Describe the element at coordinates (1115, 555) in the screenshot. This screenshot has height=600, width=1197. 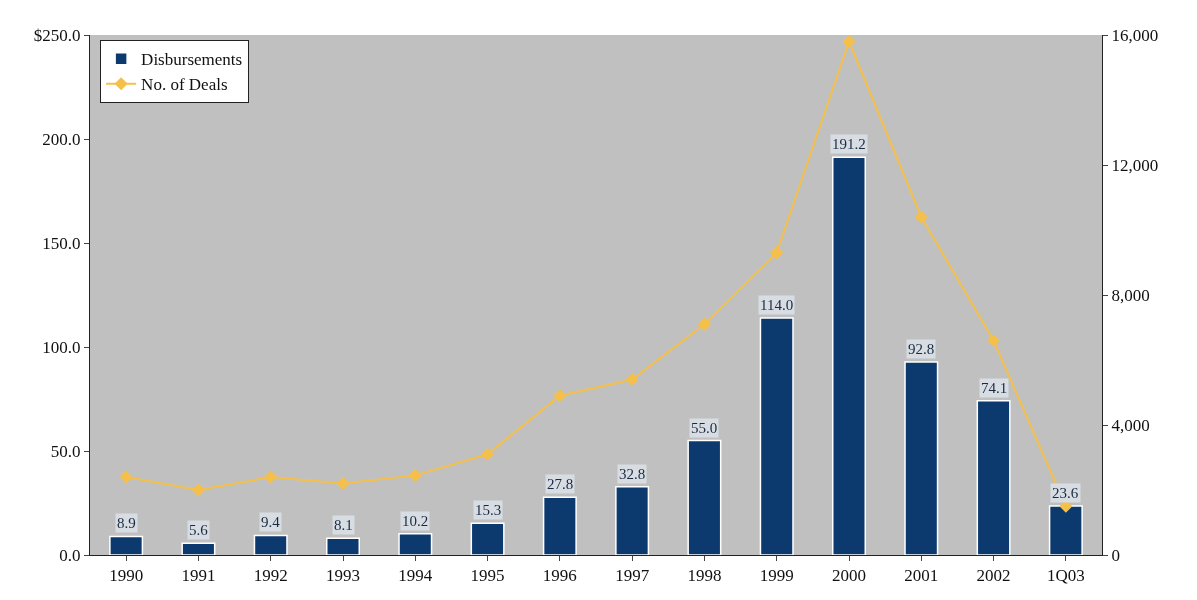
I see `y2-tick-label: 0` at that location.